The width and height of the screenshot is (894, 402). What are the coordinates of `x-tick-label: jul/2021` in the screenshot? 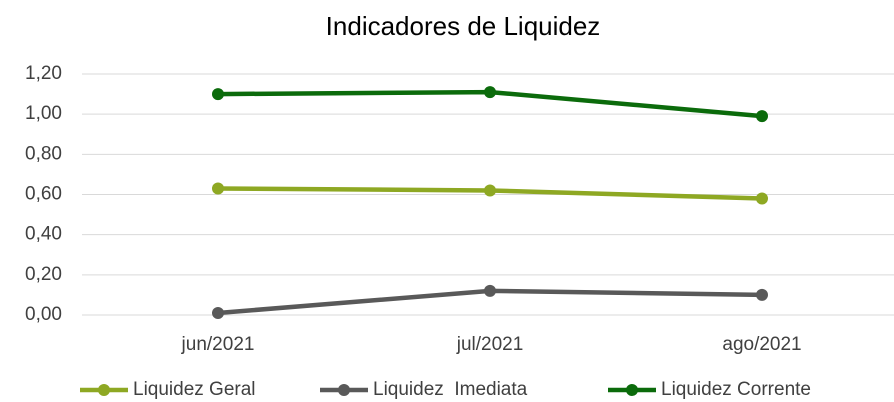 It's located at (490, 344).